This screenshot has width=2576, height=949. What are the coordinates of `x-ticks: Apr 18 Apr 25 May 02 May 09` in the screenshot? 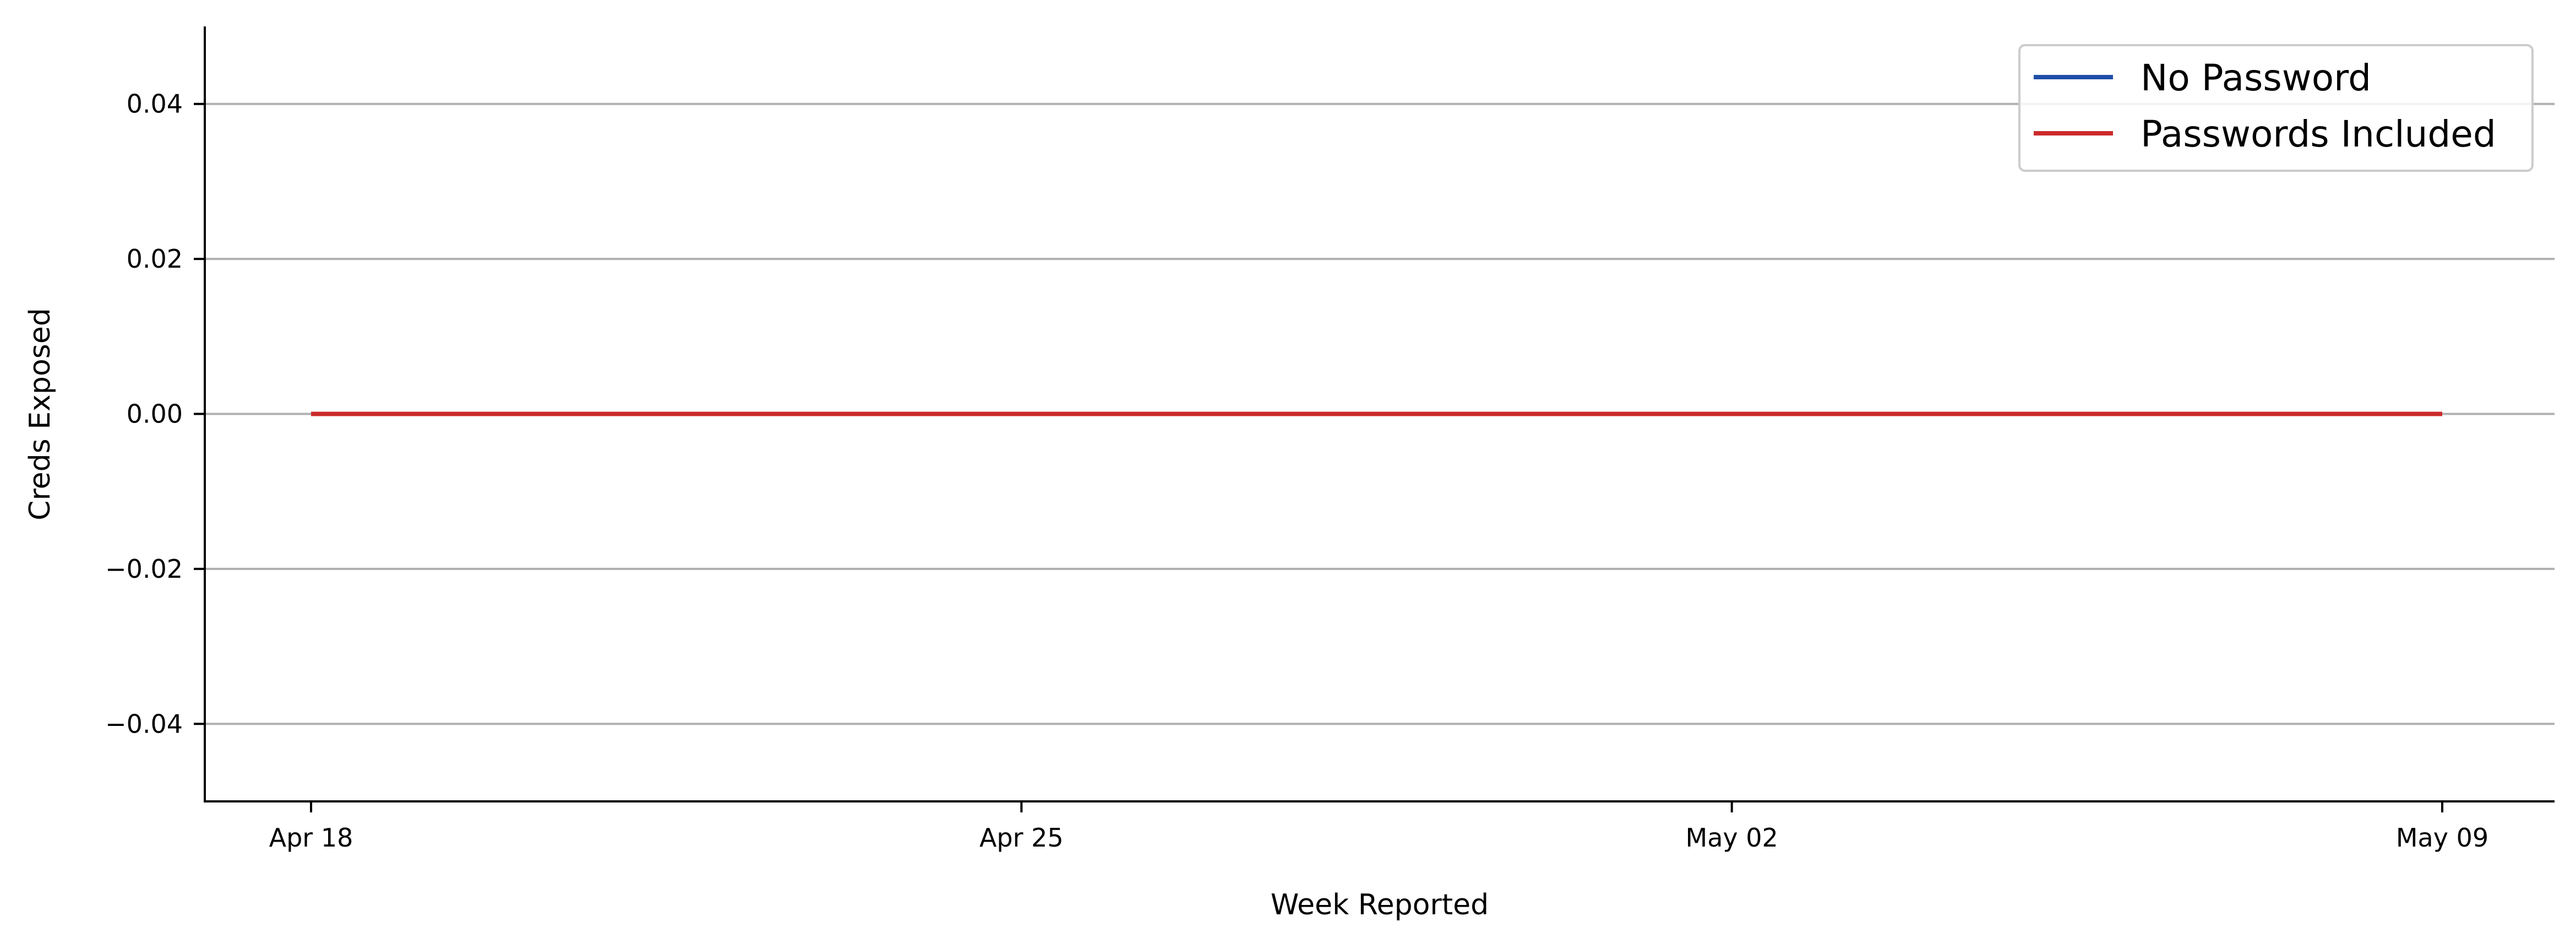 It's located at (1378, 827).